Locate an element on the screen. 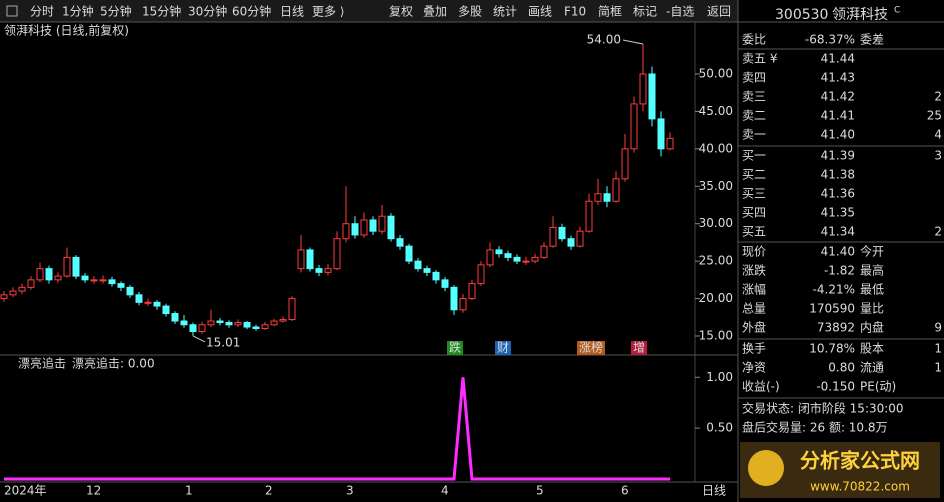 This screenshot has height=502, width=944. toolbar-button: 简框 is located at coordinates (610, 12).